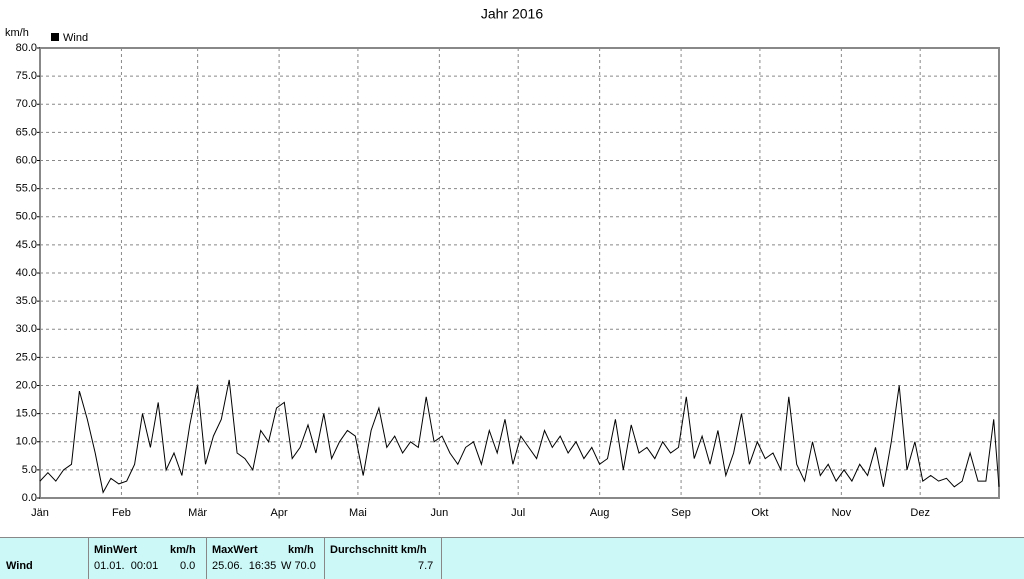  I want to click on y-tick-label: 65.0, so click(26, 132).